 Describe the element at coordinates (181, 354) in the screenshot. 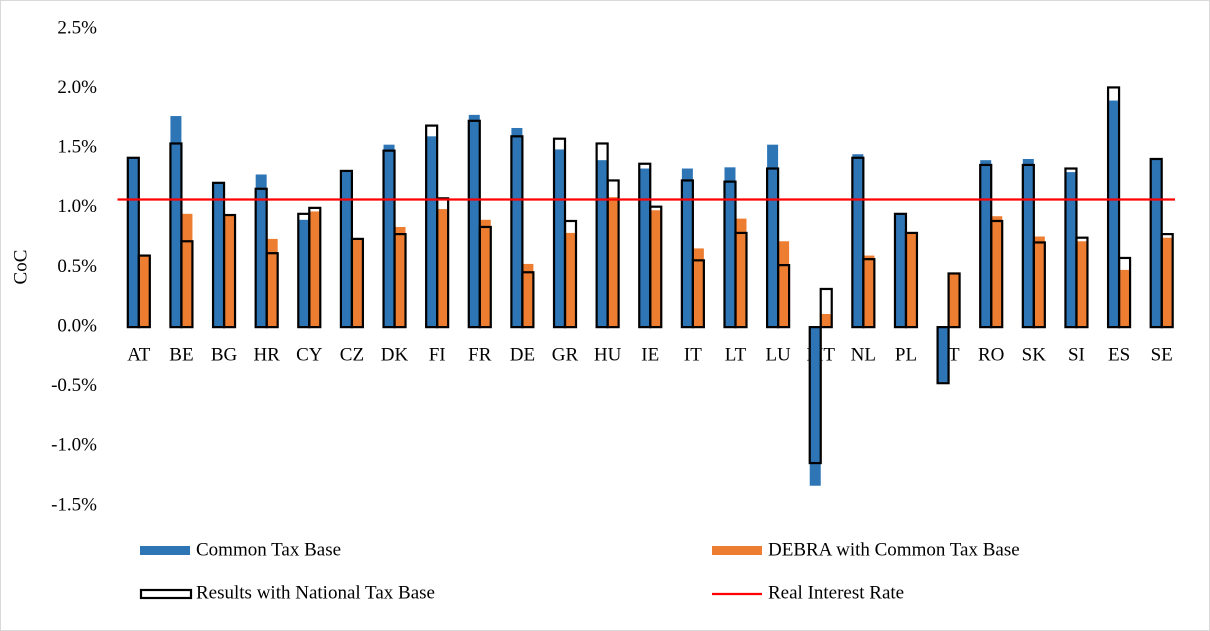

I see `x-tick-label: BE` at that location.